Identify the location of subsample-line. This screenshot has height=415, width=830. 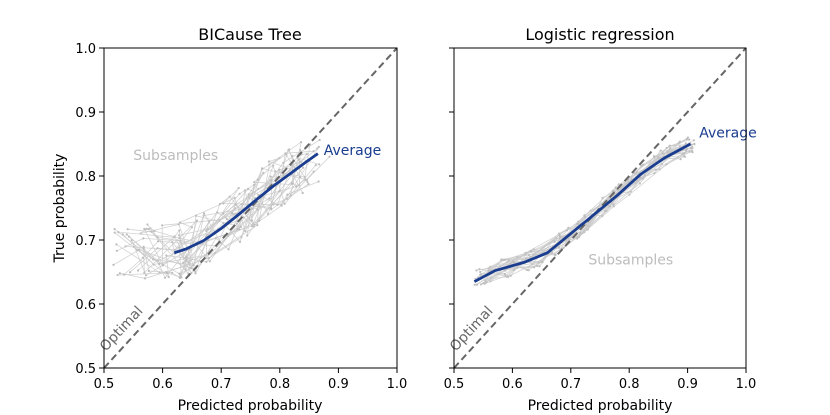
(224, 205).